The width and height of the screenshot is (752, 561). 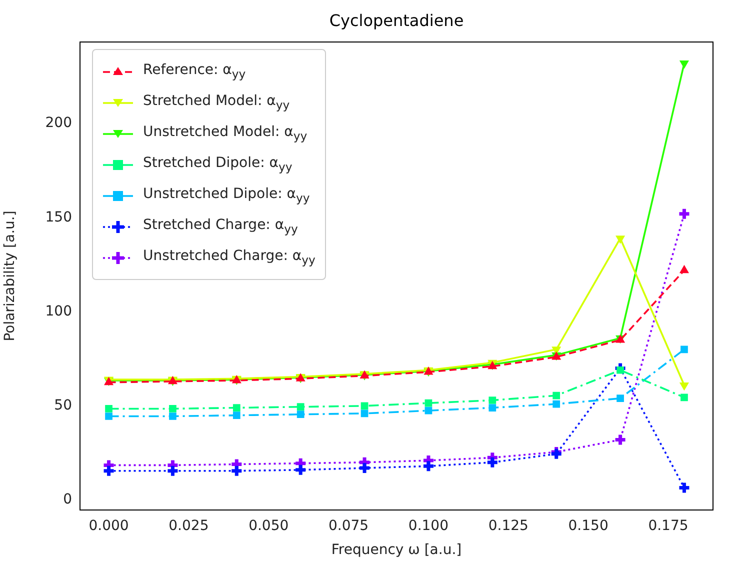 I want to click on legend-label: Stretched Model: α$_{yy}$, so click(x=216, y=102).